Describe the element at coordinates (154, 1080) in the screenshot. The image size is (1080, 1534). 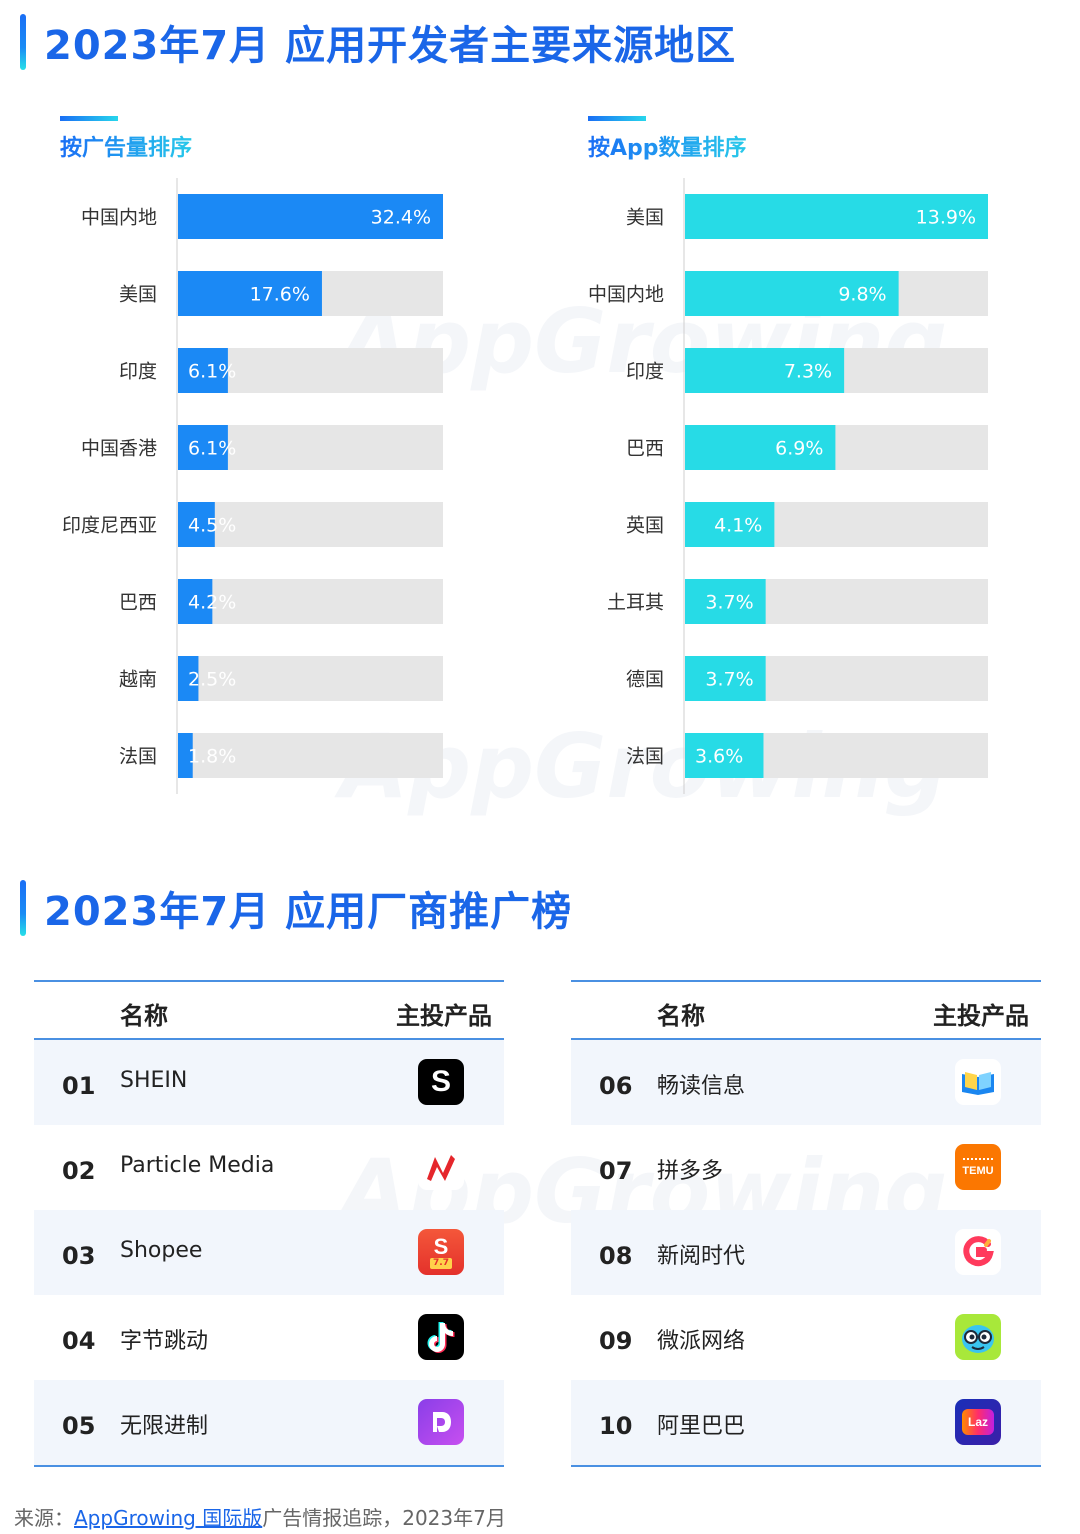
I see `row-name: SHEIN` at that location.